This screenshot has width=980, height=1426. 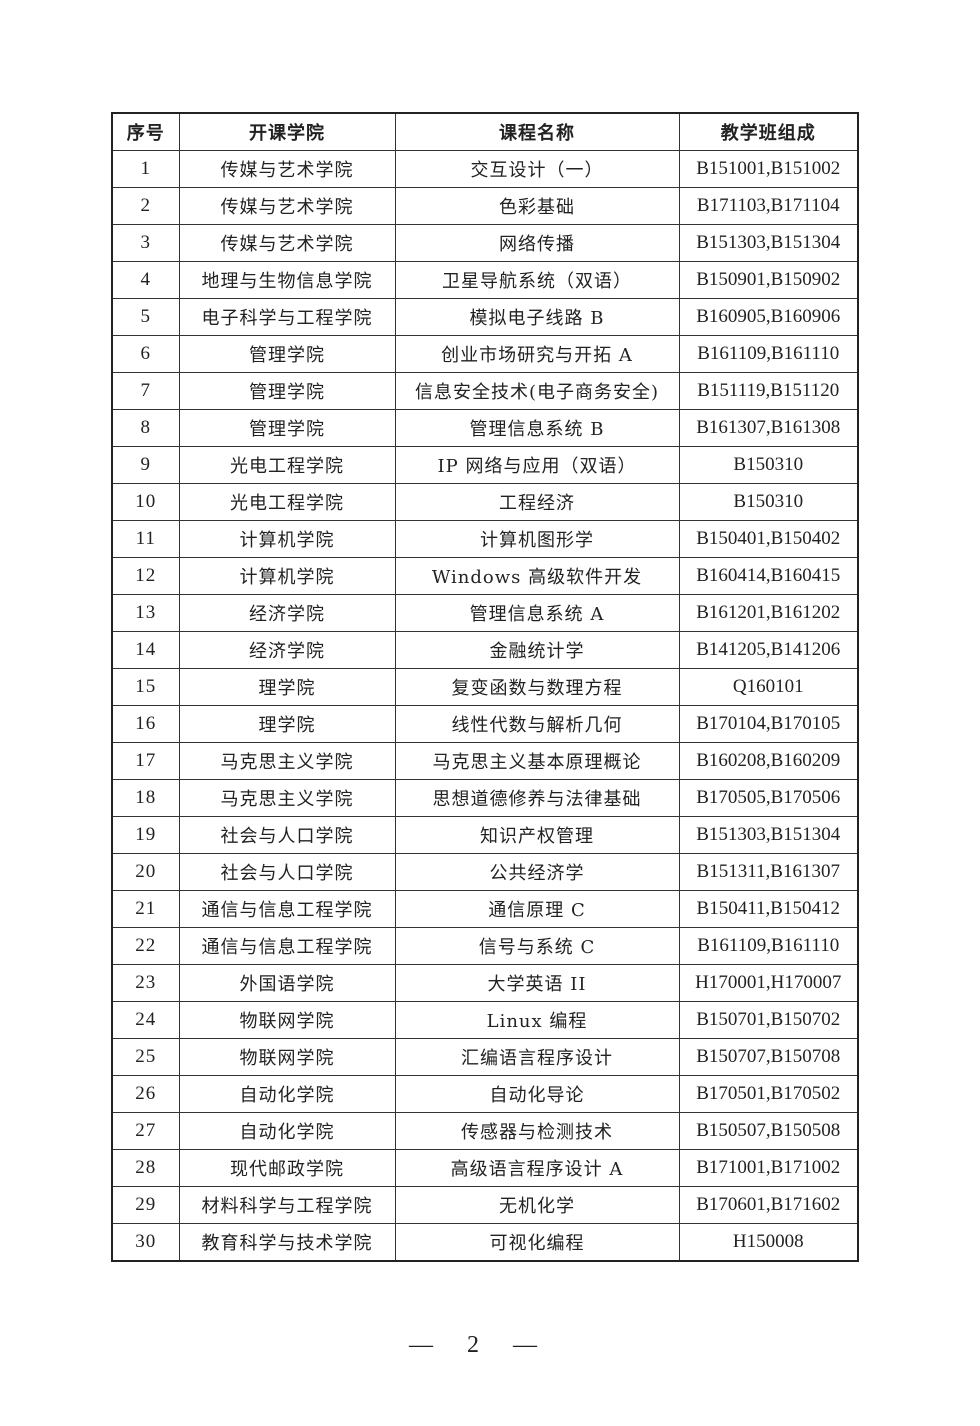 What do you see at coordinates (145, 576) in the screenshot?
I see `cell-index: 12` at bounding box center [145, 576].